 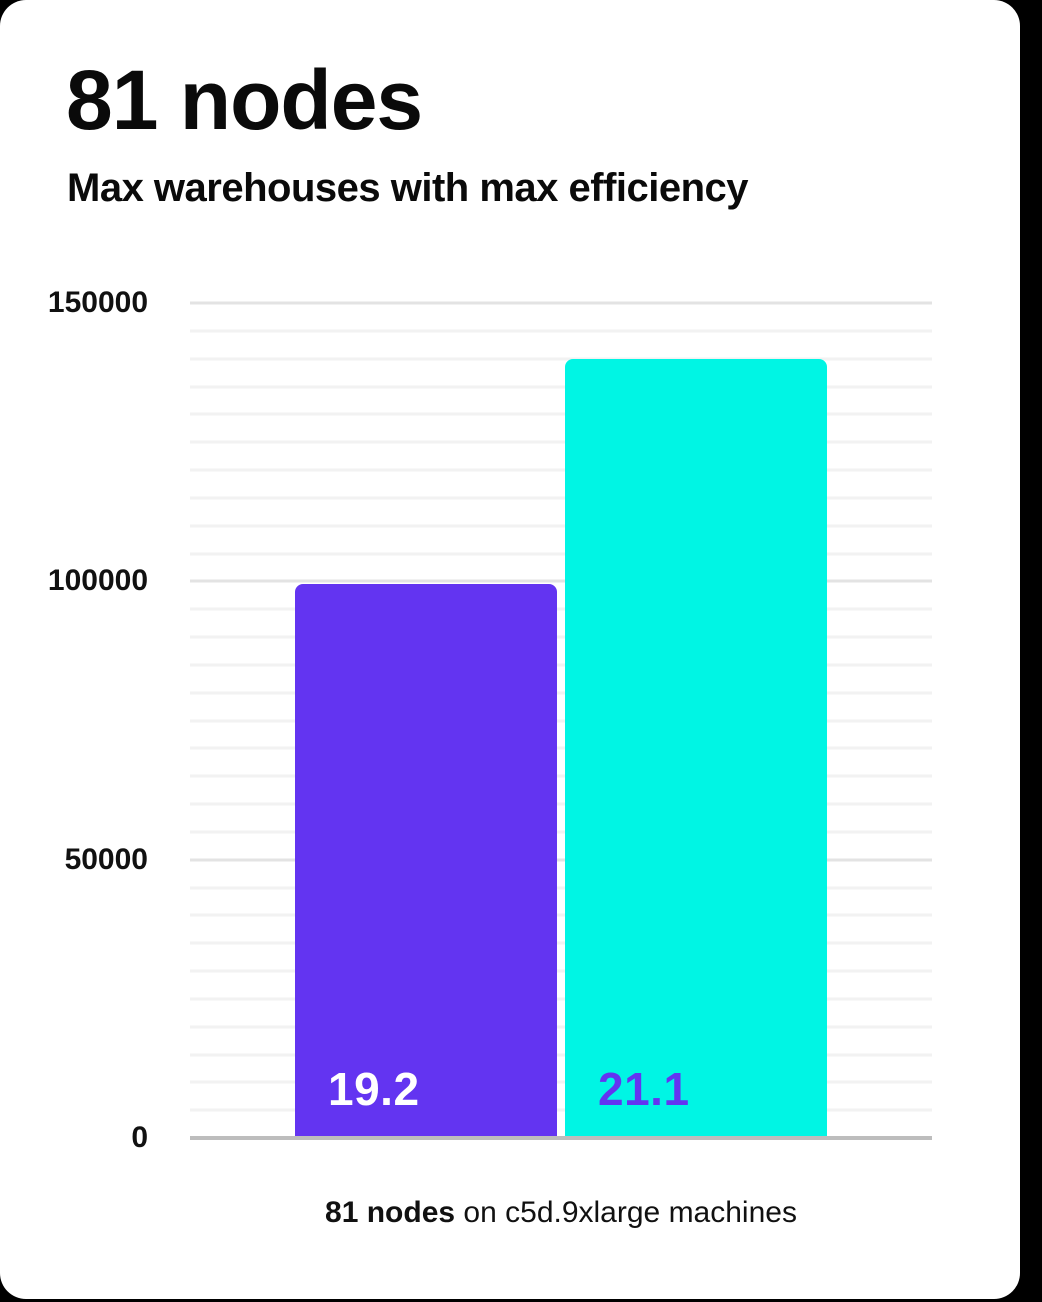 What do you see at coordinates (408, 188) in the screenshot?
I see `page-subtitle: Max warehouses with max efficiency` at bounding box center [408, 188].